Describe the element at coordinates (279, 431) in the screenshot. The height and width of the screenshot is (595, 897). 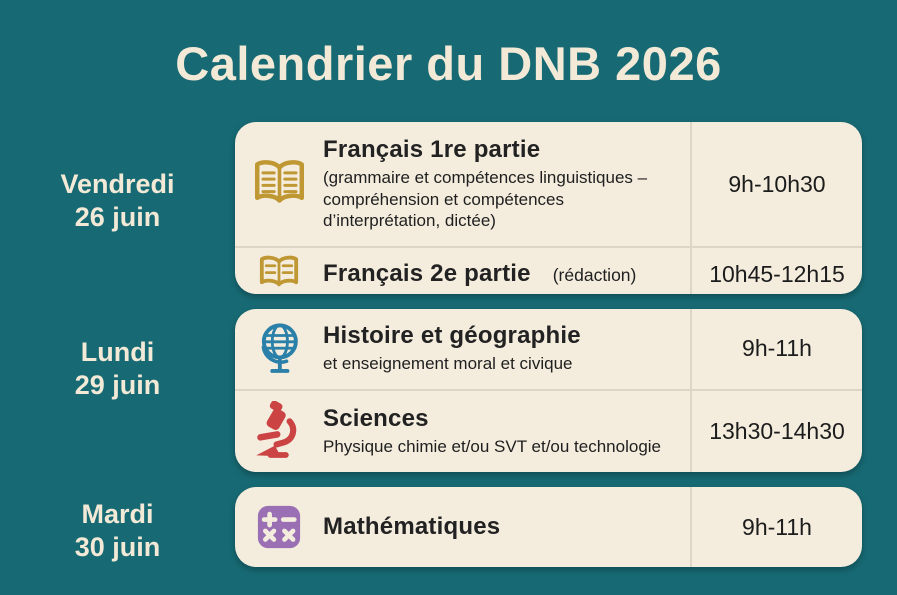
I see `microscope-icon` at that location.